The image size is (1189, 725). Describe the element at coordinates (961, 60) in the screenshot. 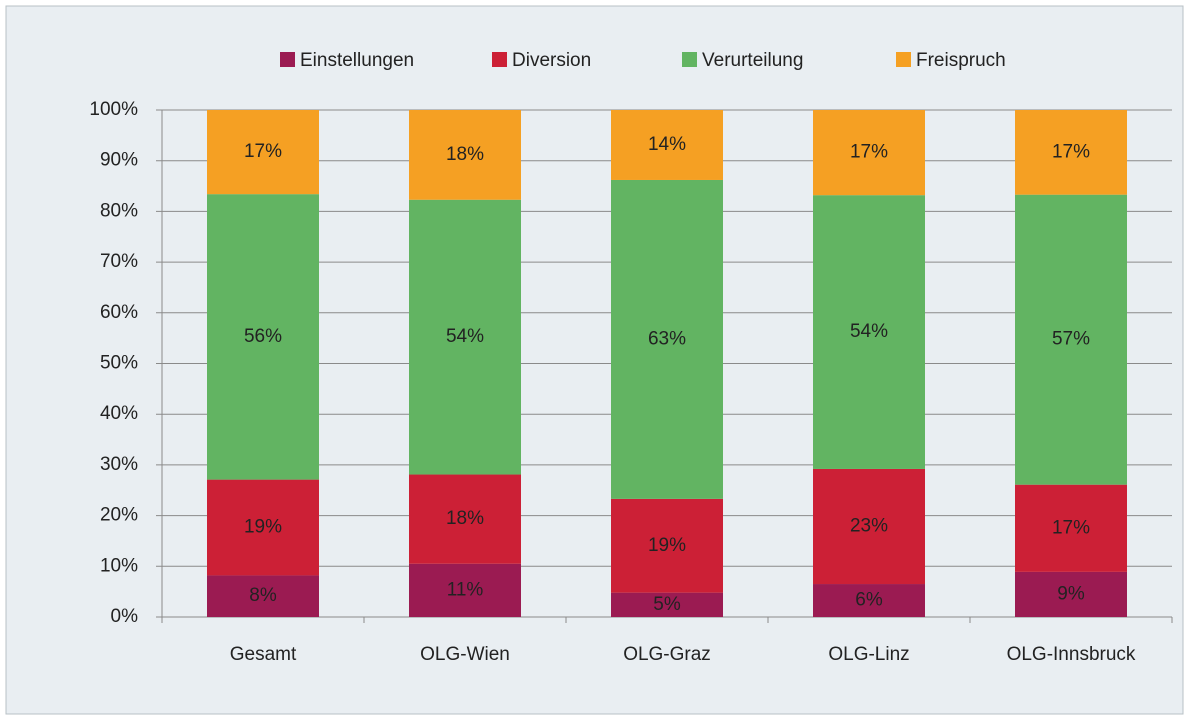

I see `legend-label: Freispruch` at that location.